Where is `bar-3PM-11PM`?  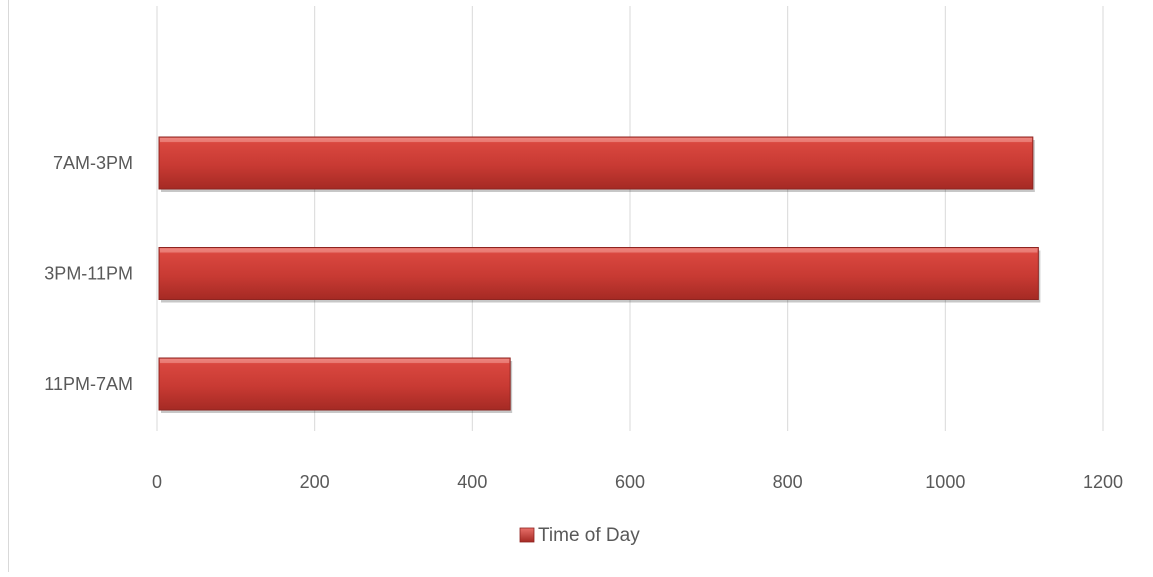 bar-3PM-11PM is located at coordinates (598, 273).